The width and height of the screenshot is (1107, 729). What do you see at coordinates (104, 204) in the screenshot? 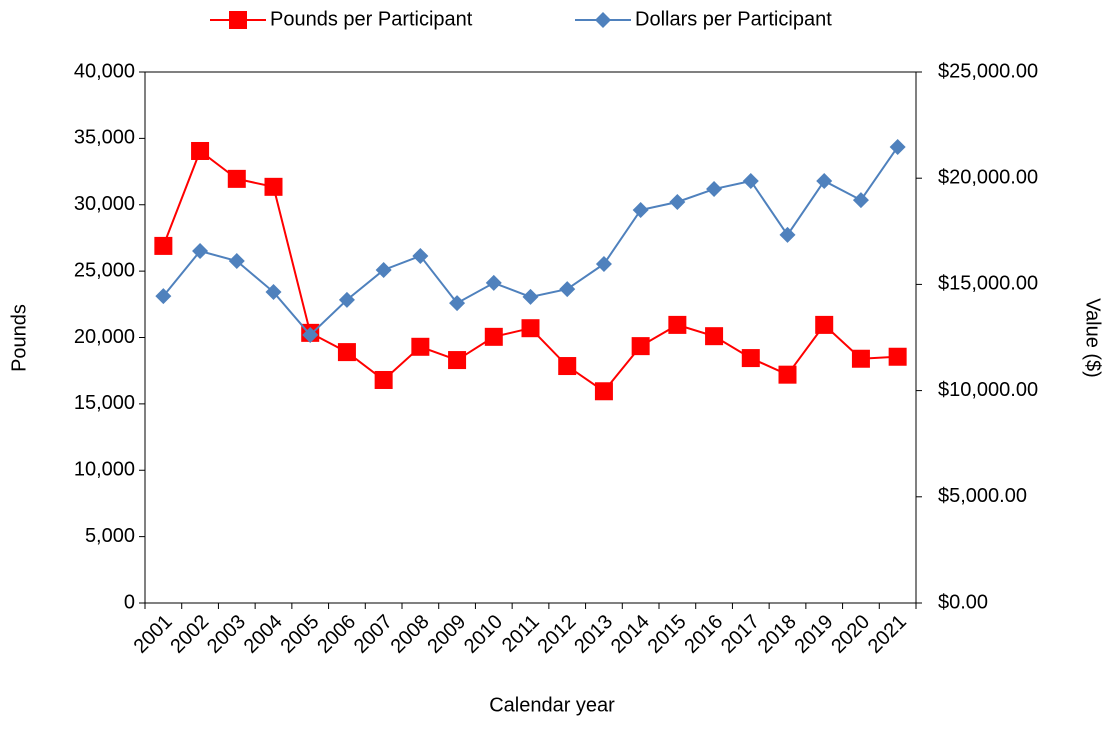
I see `y-tick-label: 30,000` at bounding box center [104, 204].